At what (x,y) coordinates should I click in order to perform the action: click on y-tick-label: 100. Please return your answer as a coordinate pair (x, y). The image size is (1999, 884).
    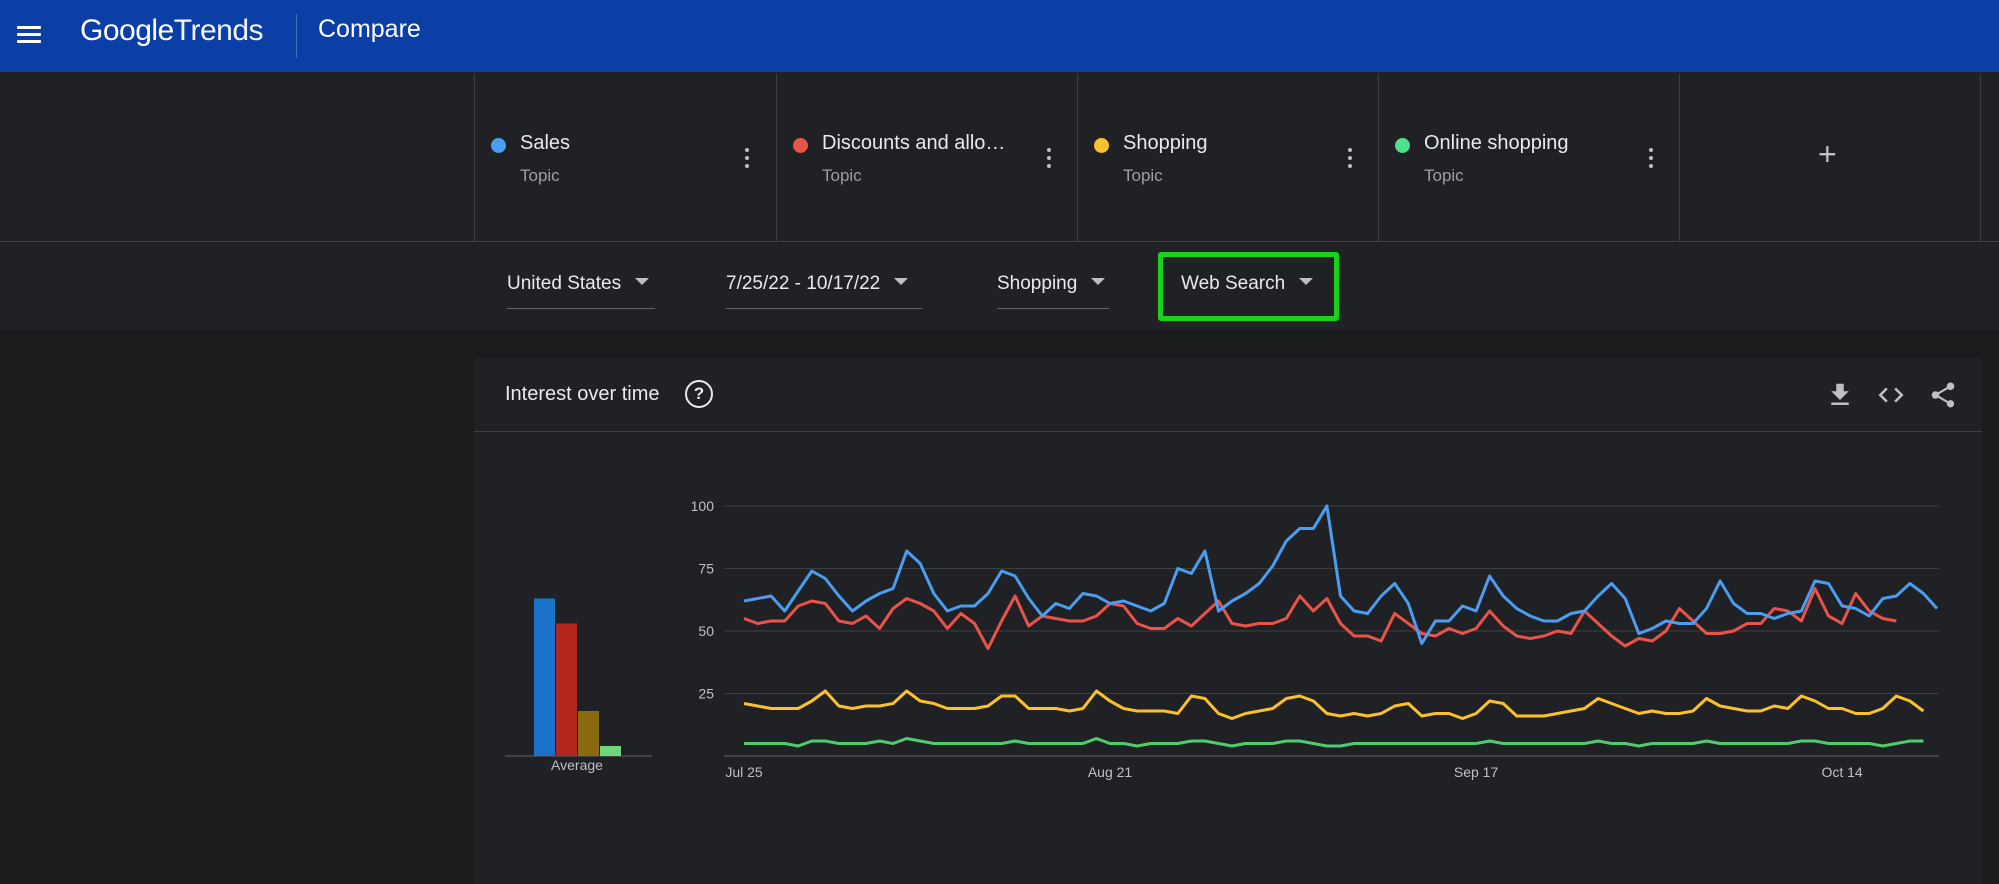
    Looking at the image, I should click on (703, 506).